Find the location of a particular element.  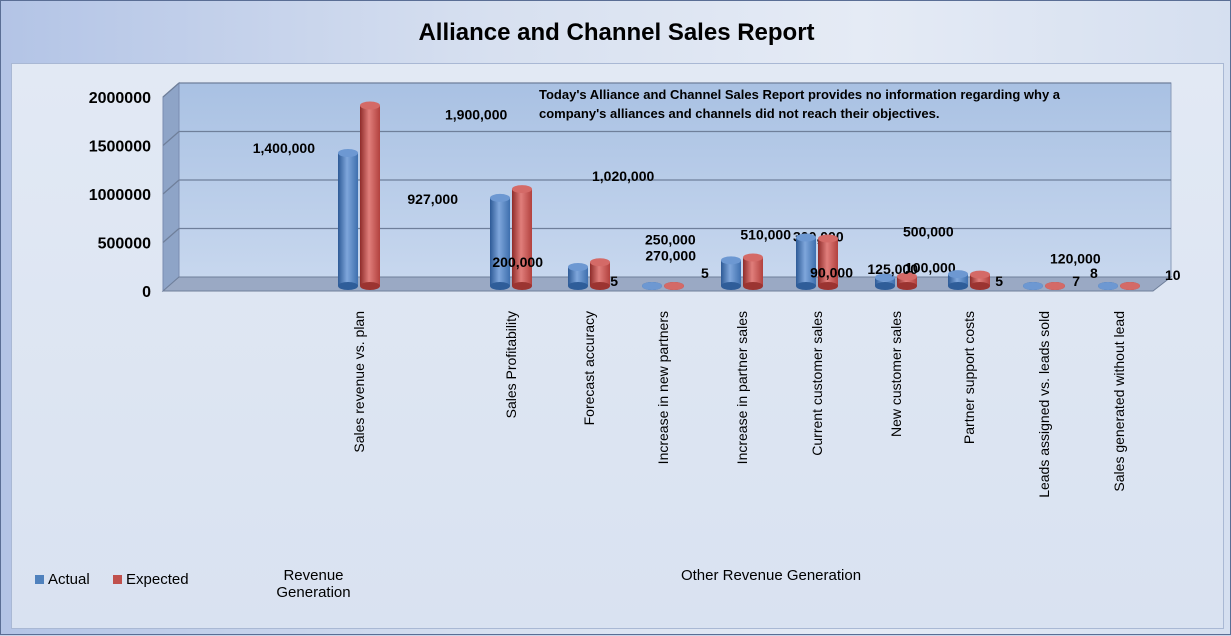

data-label-expected-sales-revenue-vs-plan: 1,900,000 is located at coordinates (476, 115).